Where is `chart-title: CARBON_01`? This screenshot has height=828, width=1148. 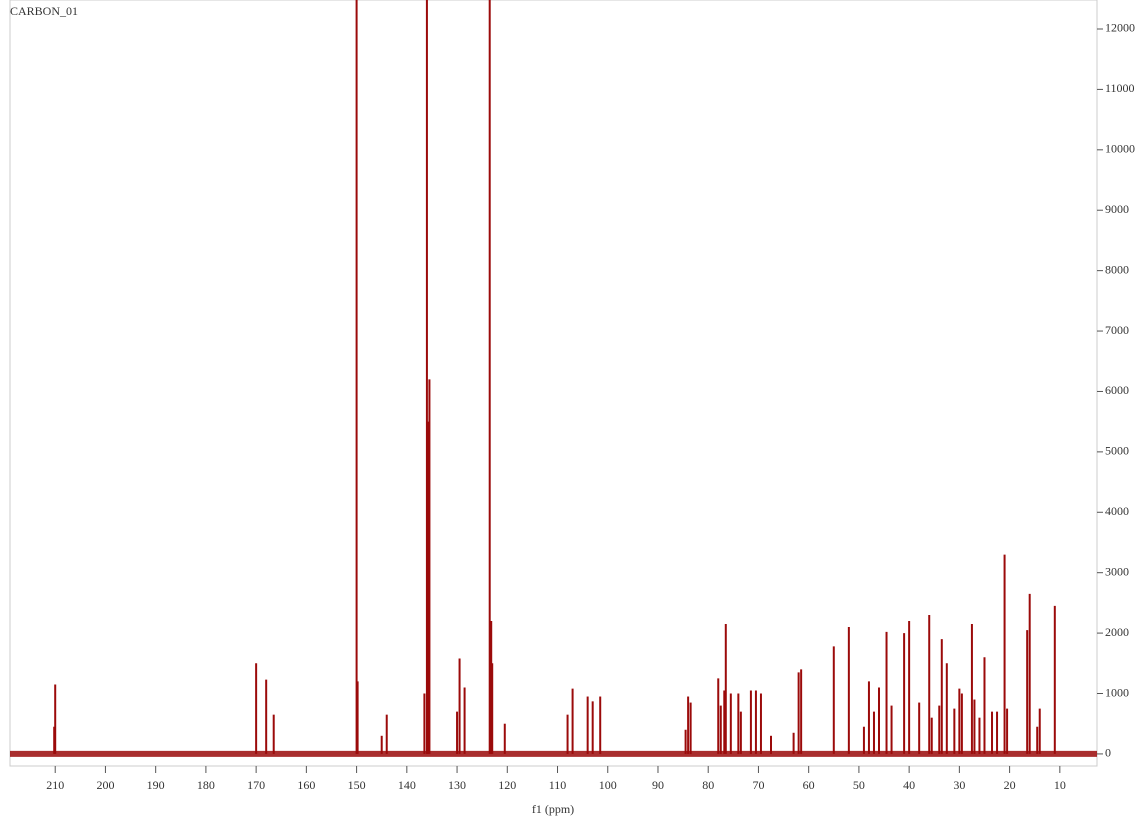 chart-title: CARBON_01 is located at coordinates (44, 11).